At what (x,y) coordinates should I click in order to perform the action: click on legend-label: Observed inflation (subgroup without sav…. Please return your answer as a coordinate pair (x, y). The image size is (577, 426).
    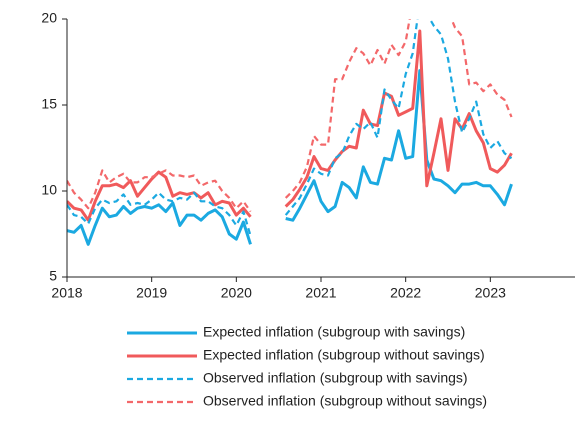
    Looking at the image, I should click on (345, 401).